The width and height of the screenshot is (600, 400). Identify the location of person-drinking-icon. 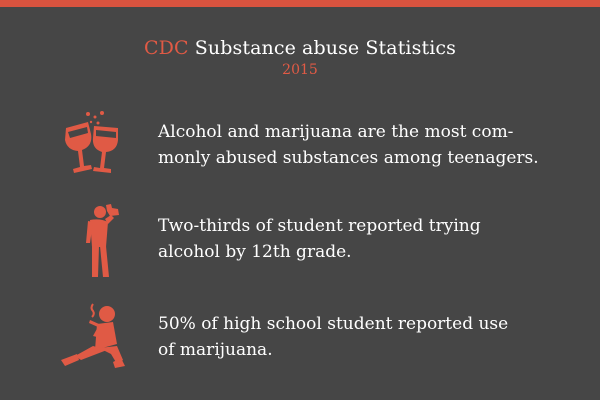
(103, 244).